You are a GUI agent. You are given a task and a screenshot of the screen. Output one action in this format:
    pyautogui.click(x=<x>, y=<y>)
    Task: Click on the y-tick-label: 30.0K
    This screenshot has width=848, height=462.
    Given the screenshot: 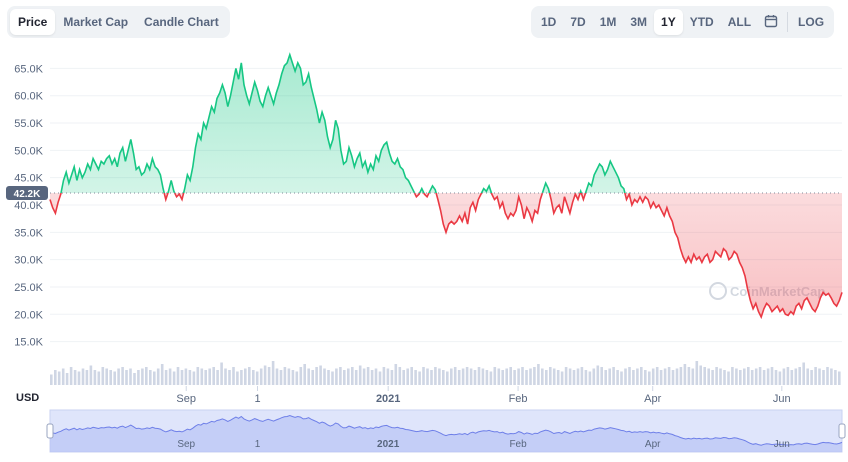 What is the action you would take?
    pyautogui.click(x=28, y=261)
    